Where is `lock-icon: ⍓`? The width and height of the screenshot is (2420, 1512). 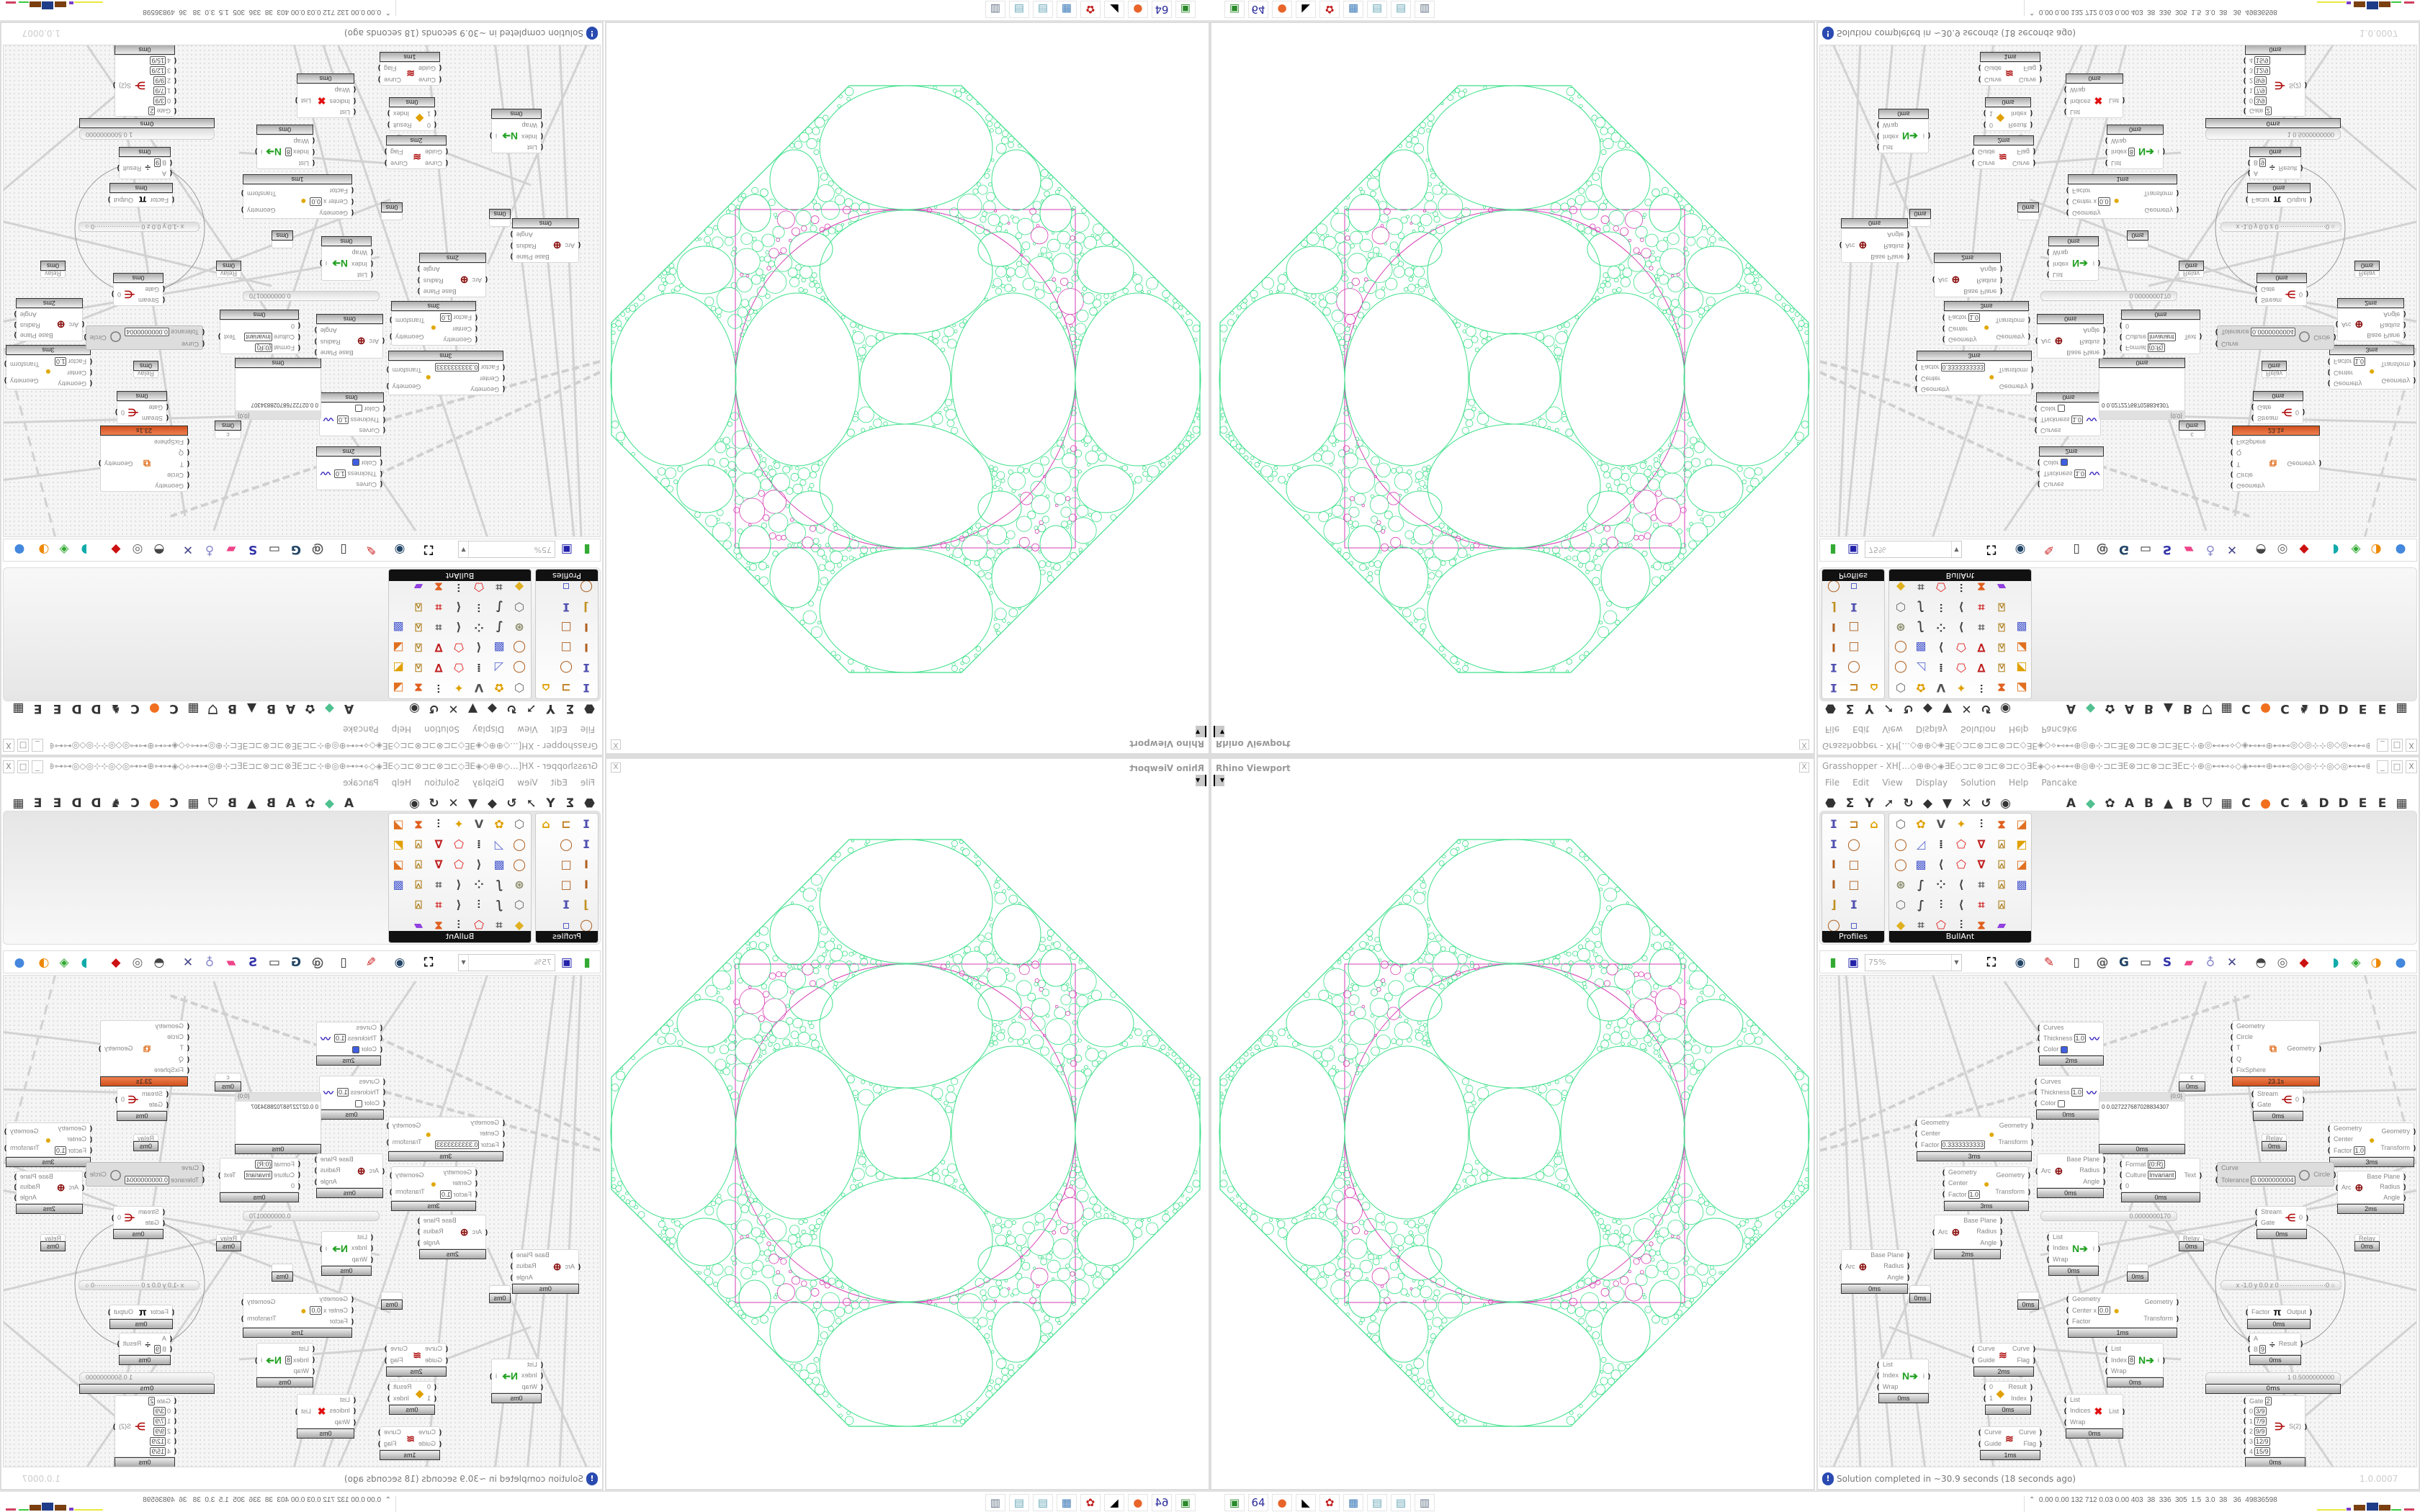
lock-icon: ⍓ is located at coordinates (2002, 668).